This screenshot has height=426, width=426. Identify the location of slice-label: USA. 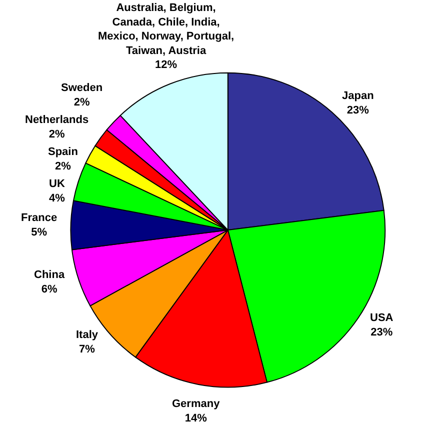
(382, 318).